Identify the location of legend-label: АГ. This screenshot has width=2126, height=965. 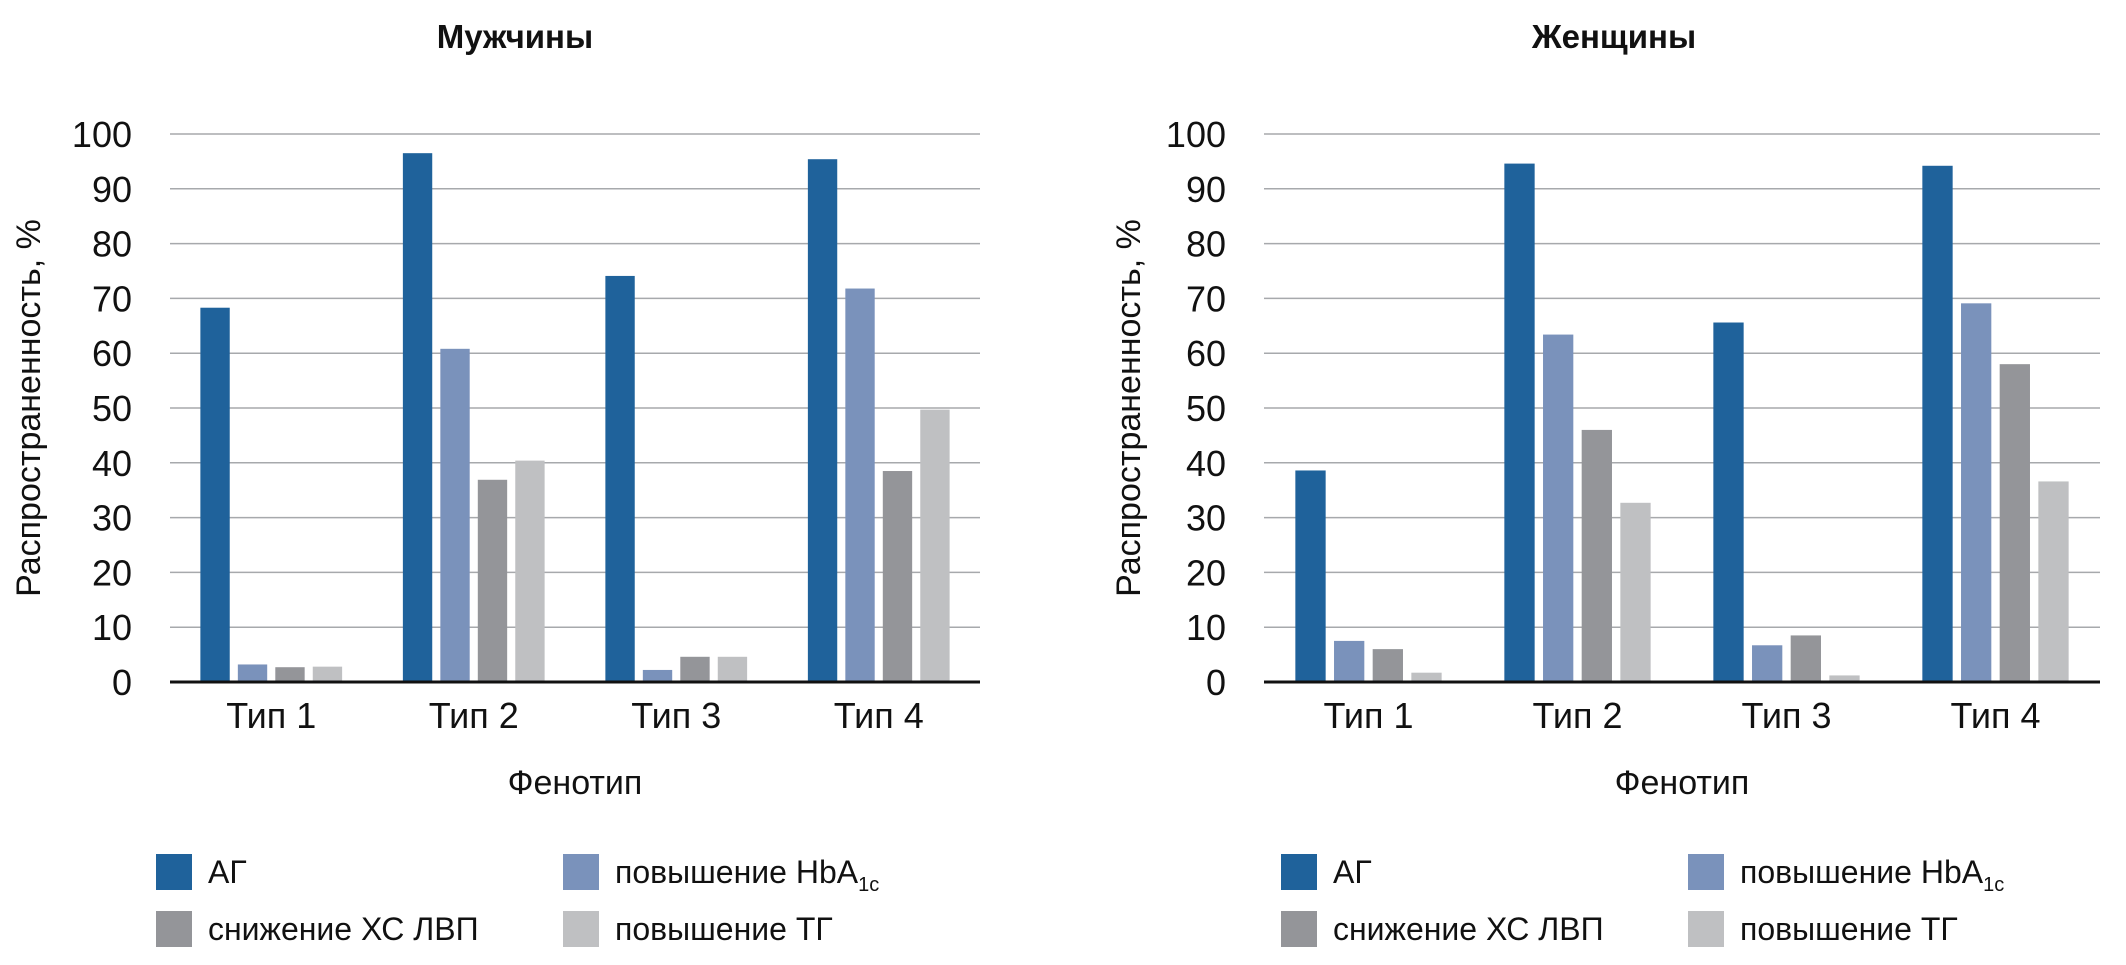
(1352, 872).